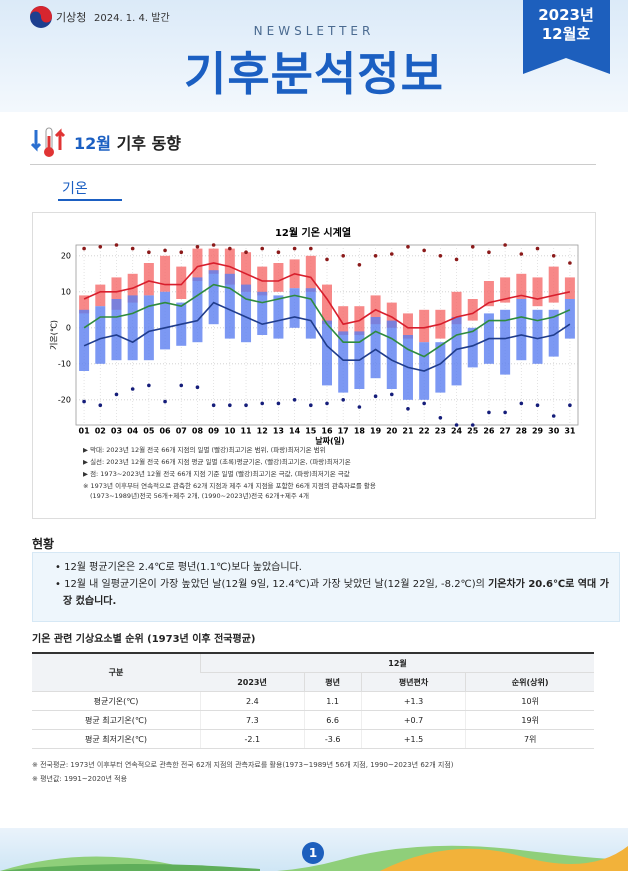 Image resolution: width=628 pixels, height=871 pixels. I want to click on footer-landscape, so click(314, 858).